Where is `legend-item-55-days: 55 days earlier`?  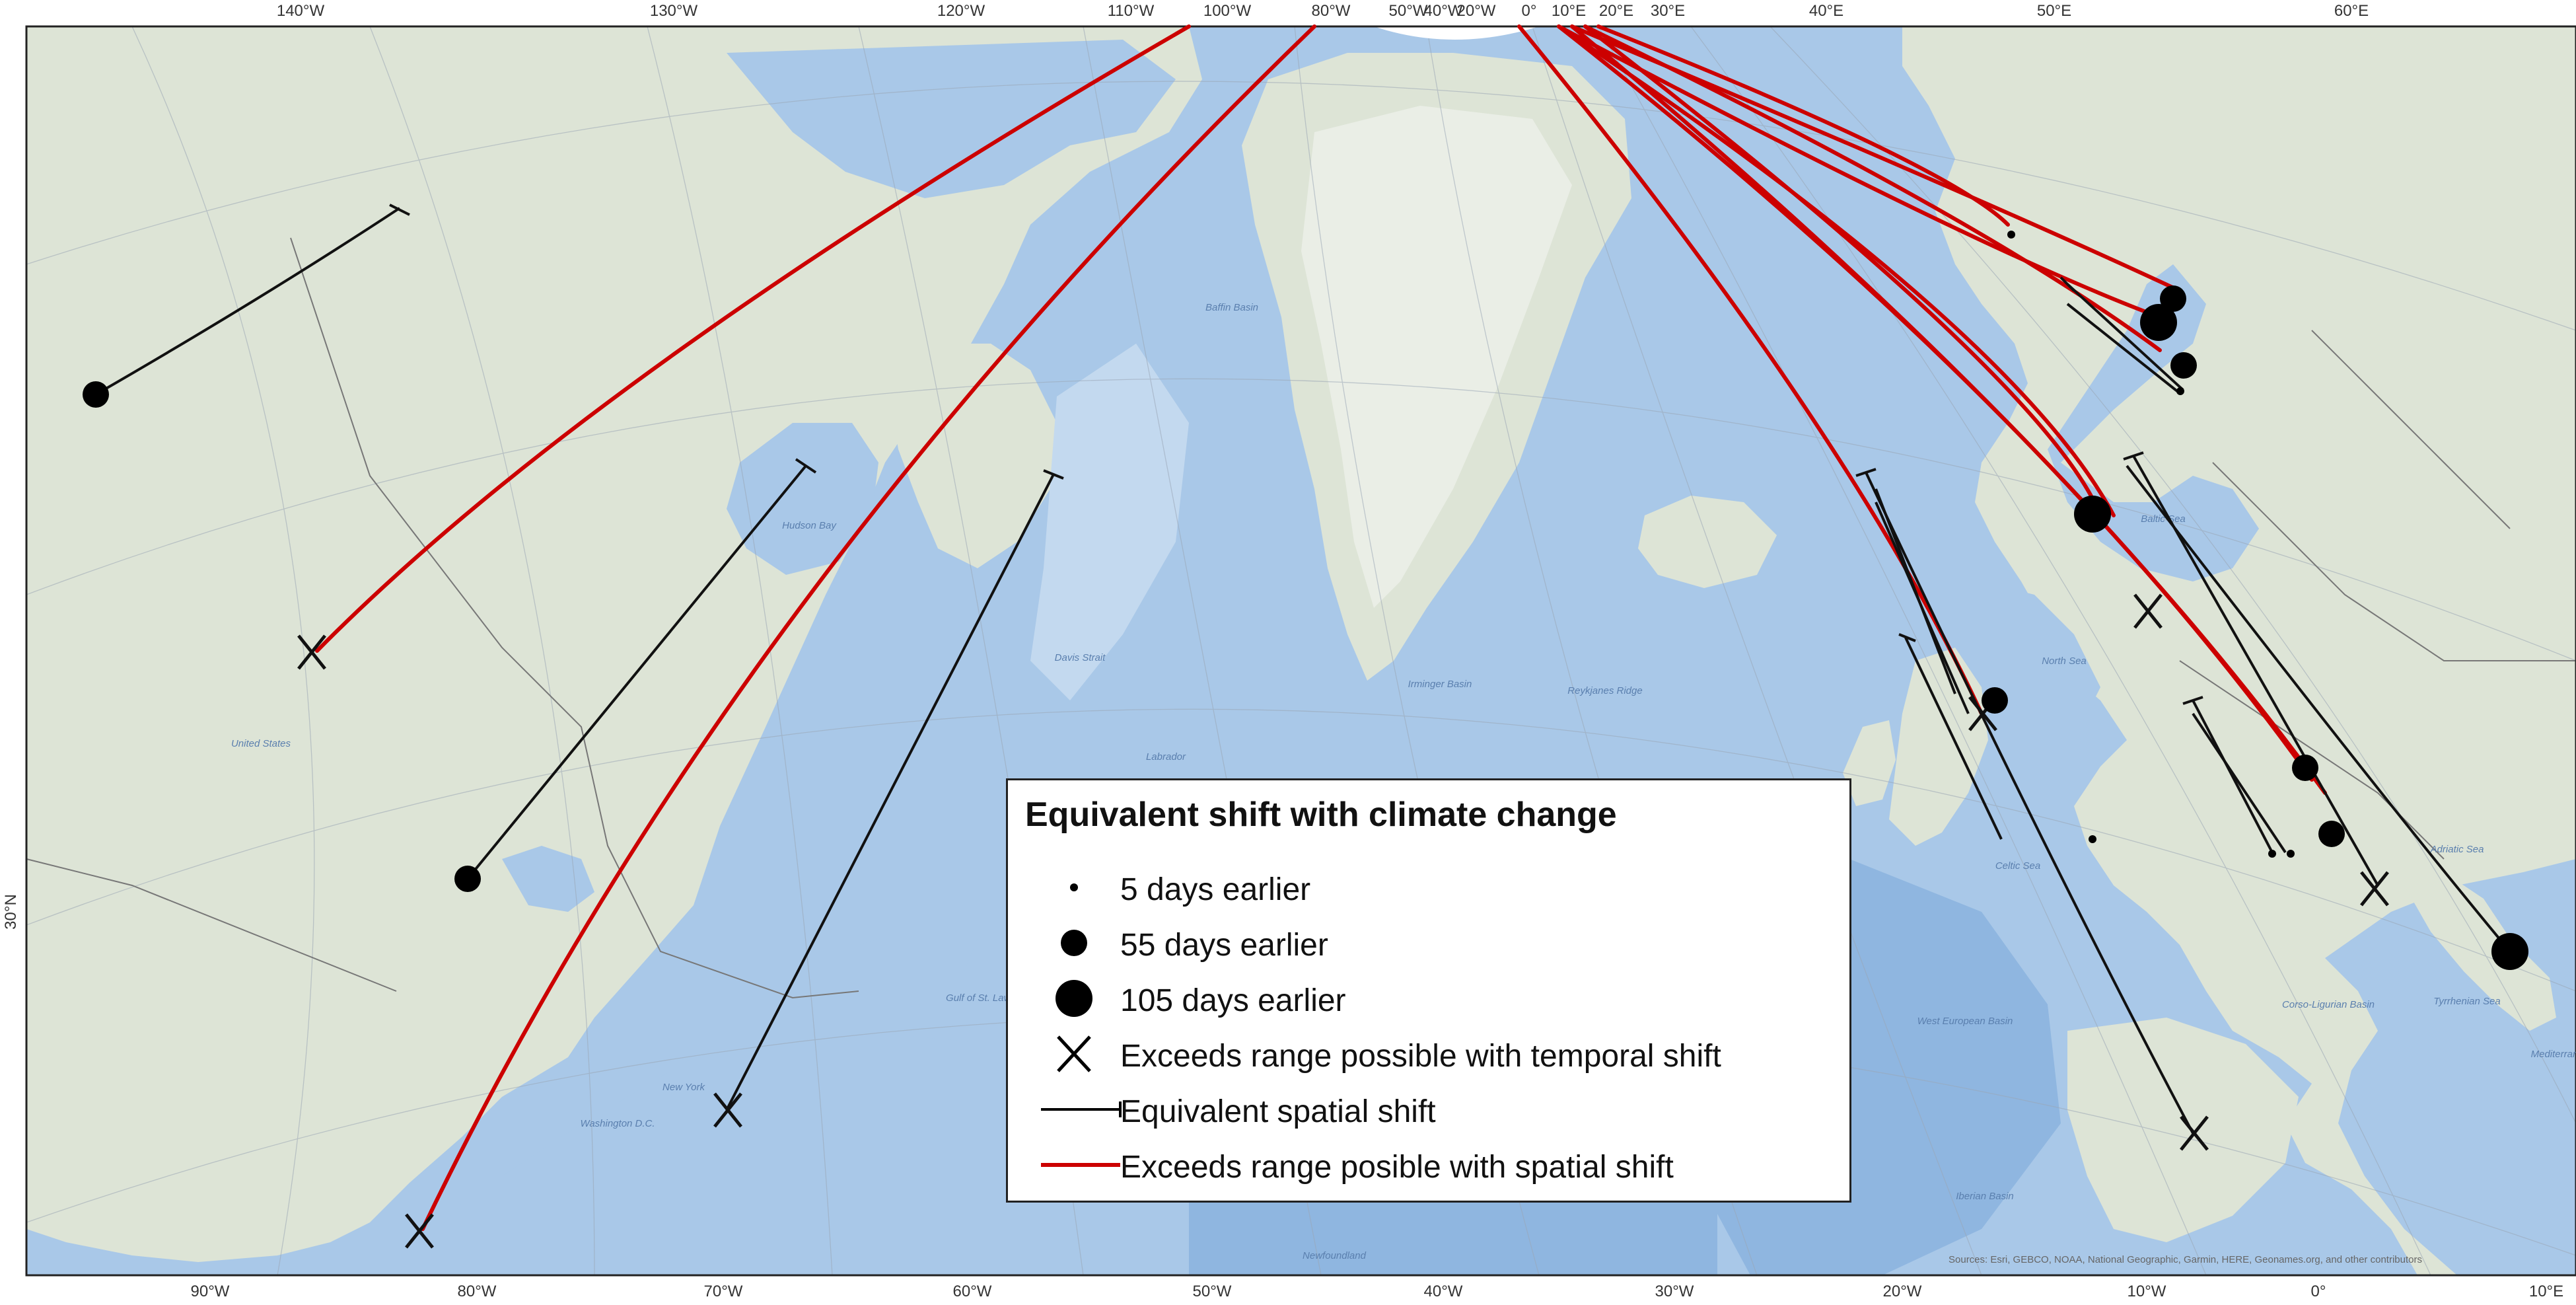
legend-item-55-days: 55 days earlier is located at coordinates (1429, 942).